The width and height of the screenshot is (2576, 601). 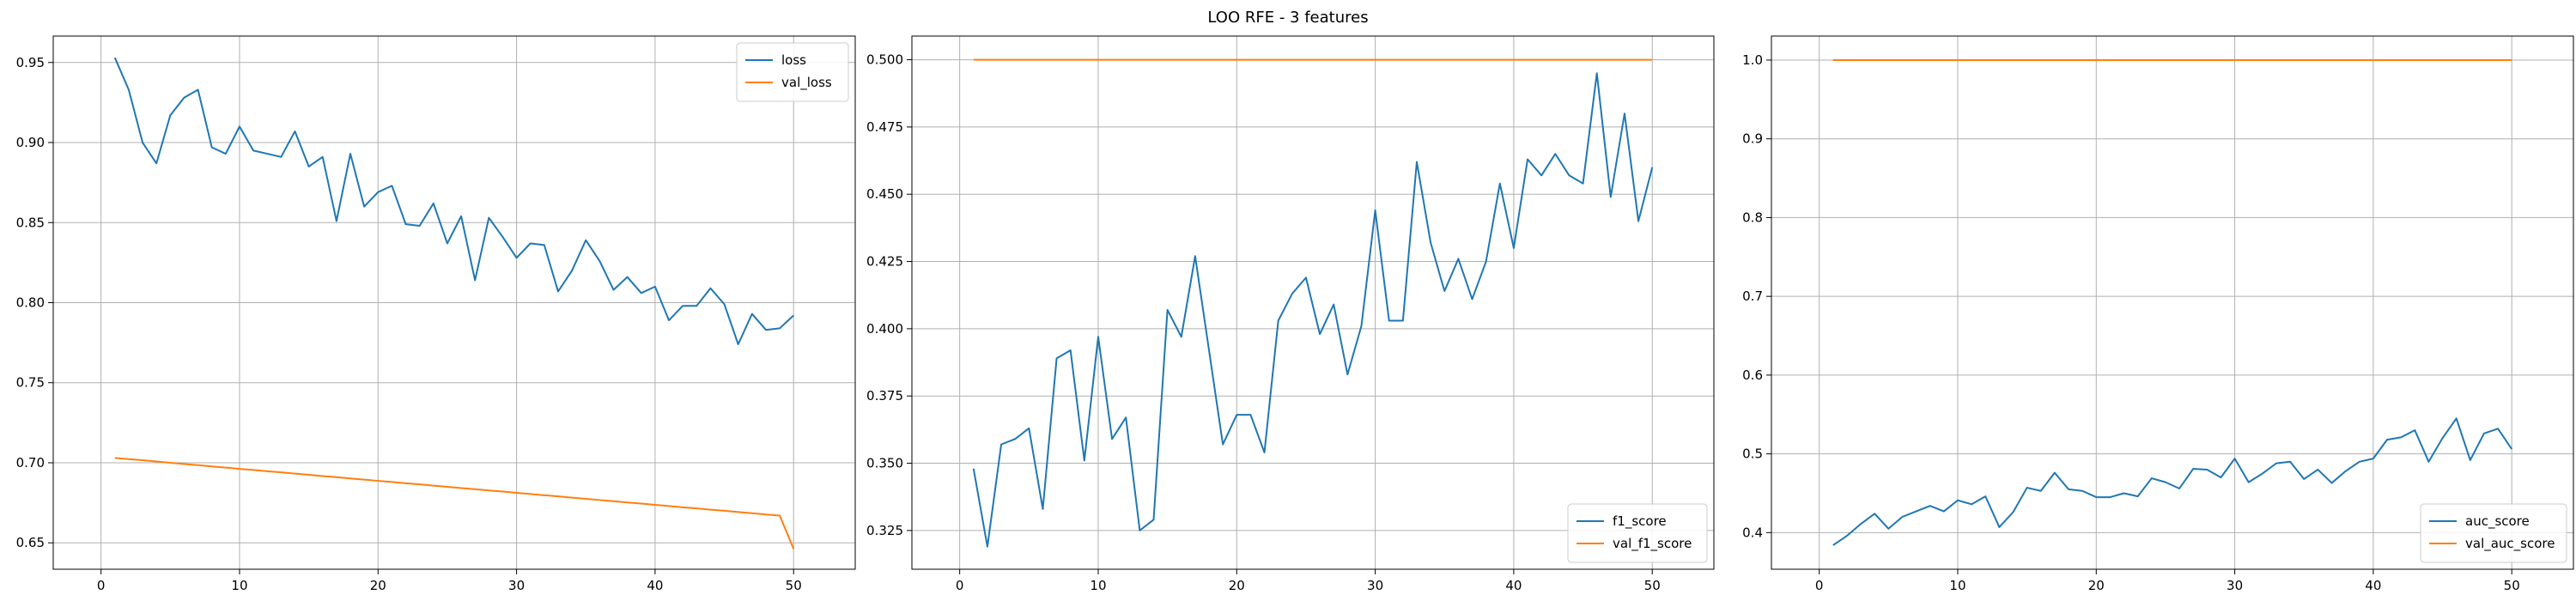 I want to click on figure-title: LOO RFE - 3 features, so click(x=1288, y=18).